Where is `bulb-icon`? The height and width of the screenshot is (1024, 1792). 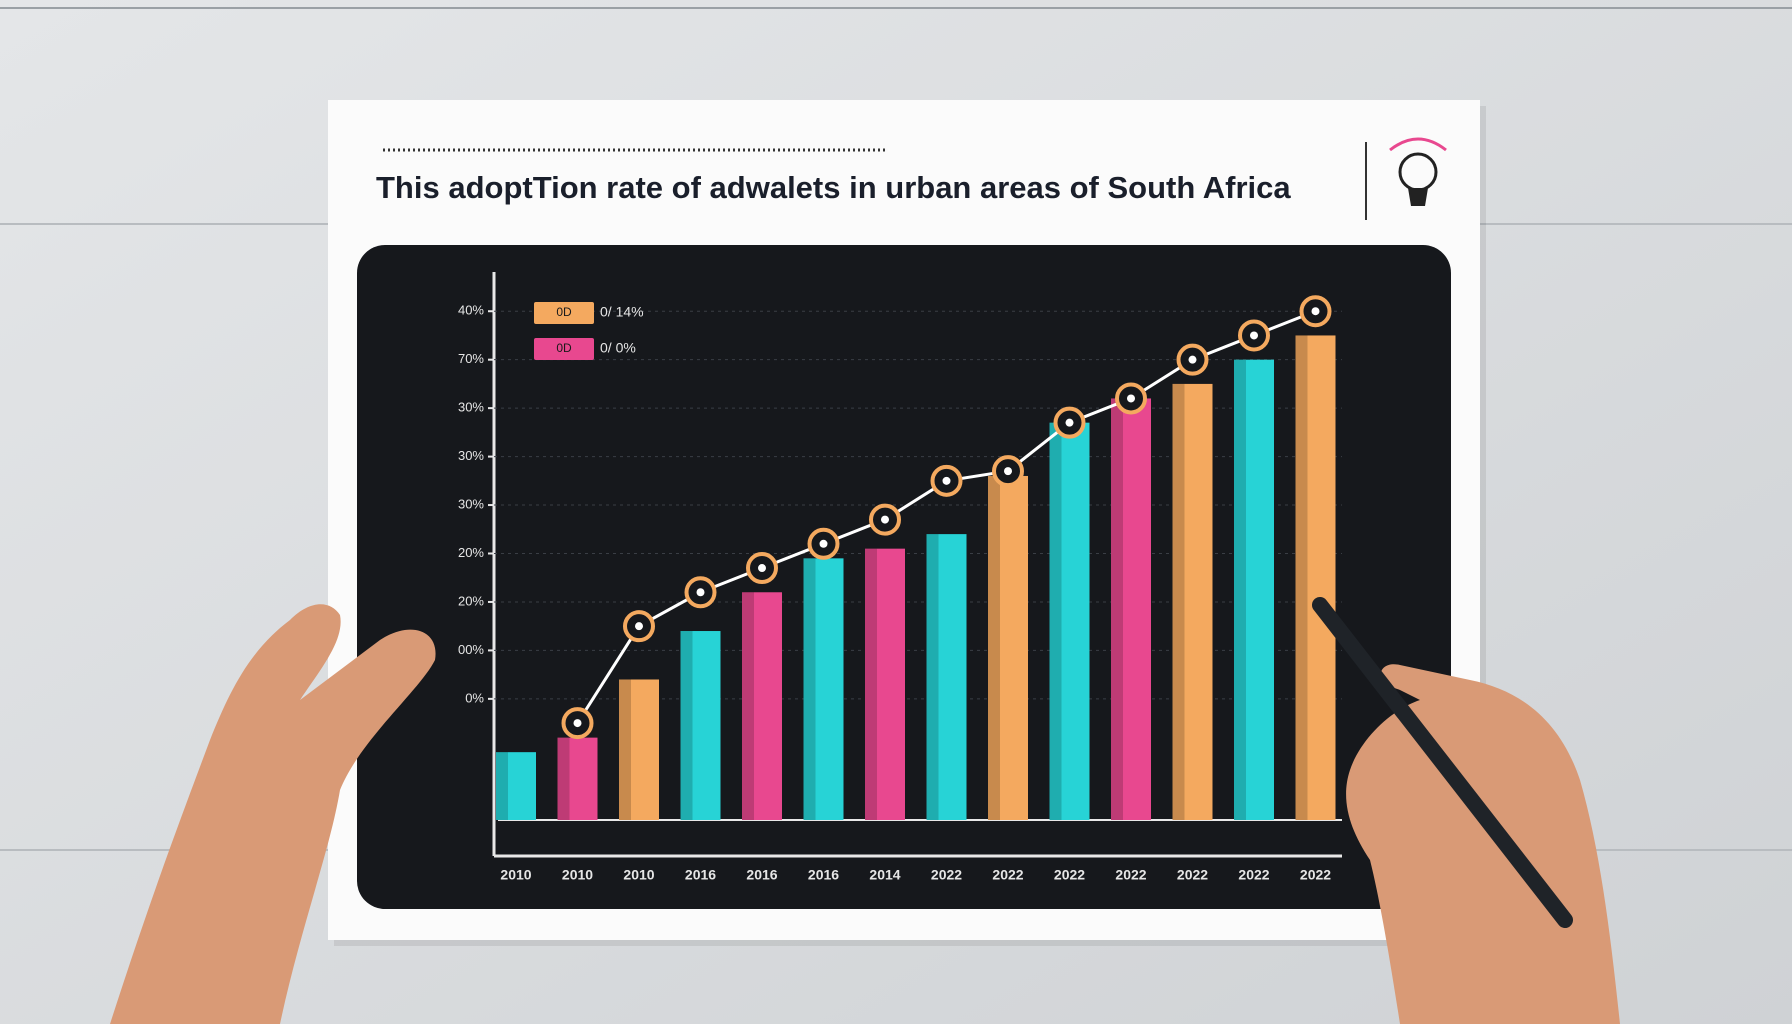
bulb-icon is located at coordinates (1418, 171).